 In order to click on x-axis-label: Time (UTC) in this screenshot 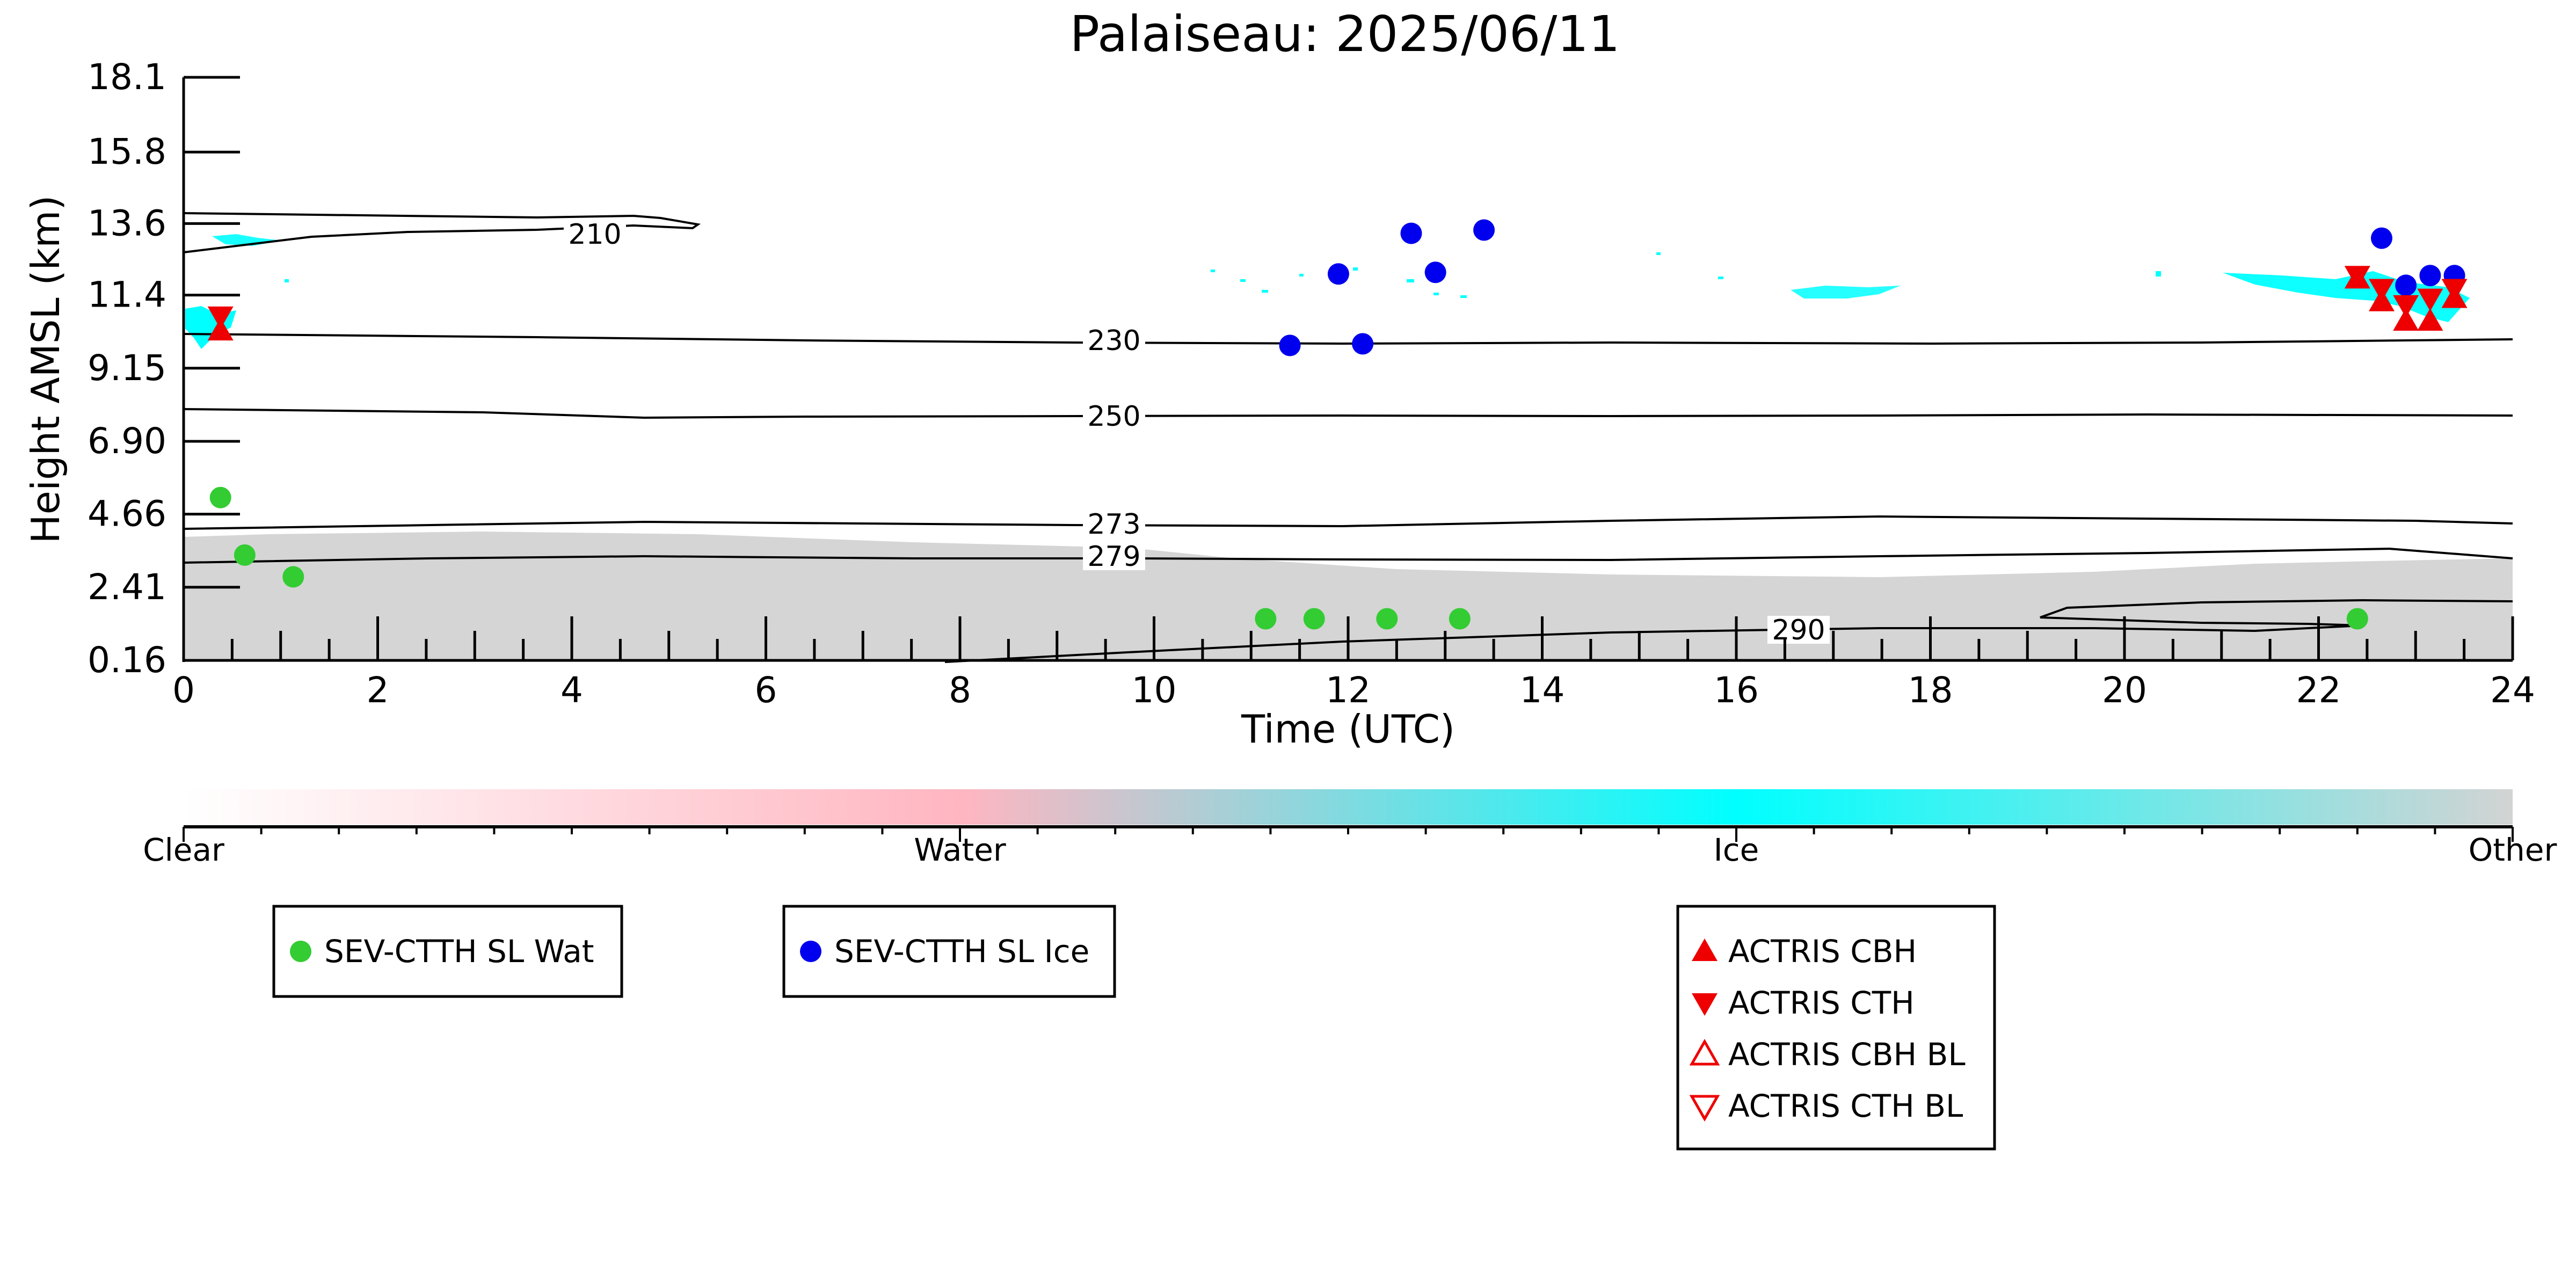, I will do `click(1348, 729)`.